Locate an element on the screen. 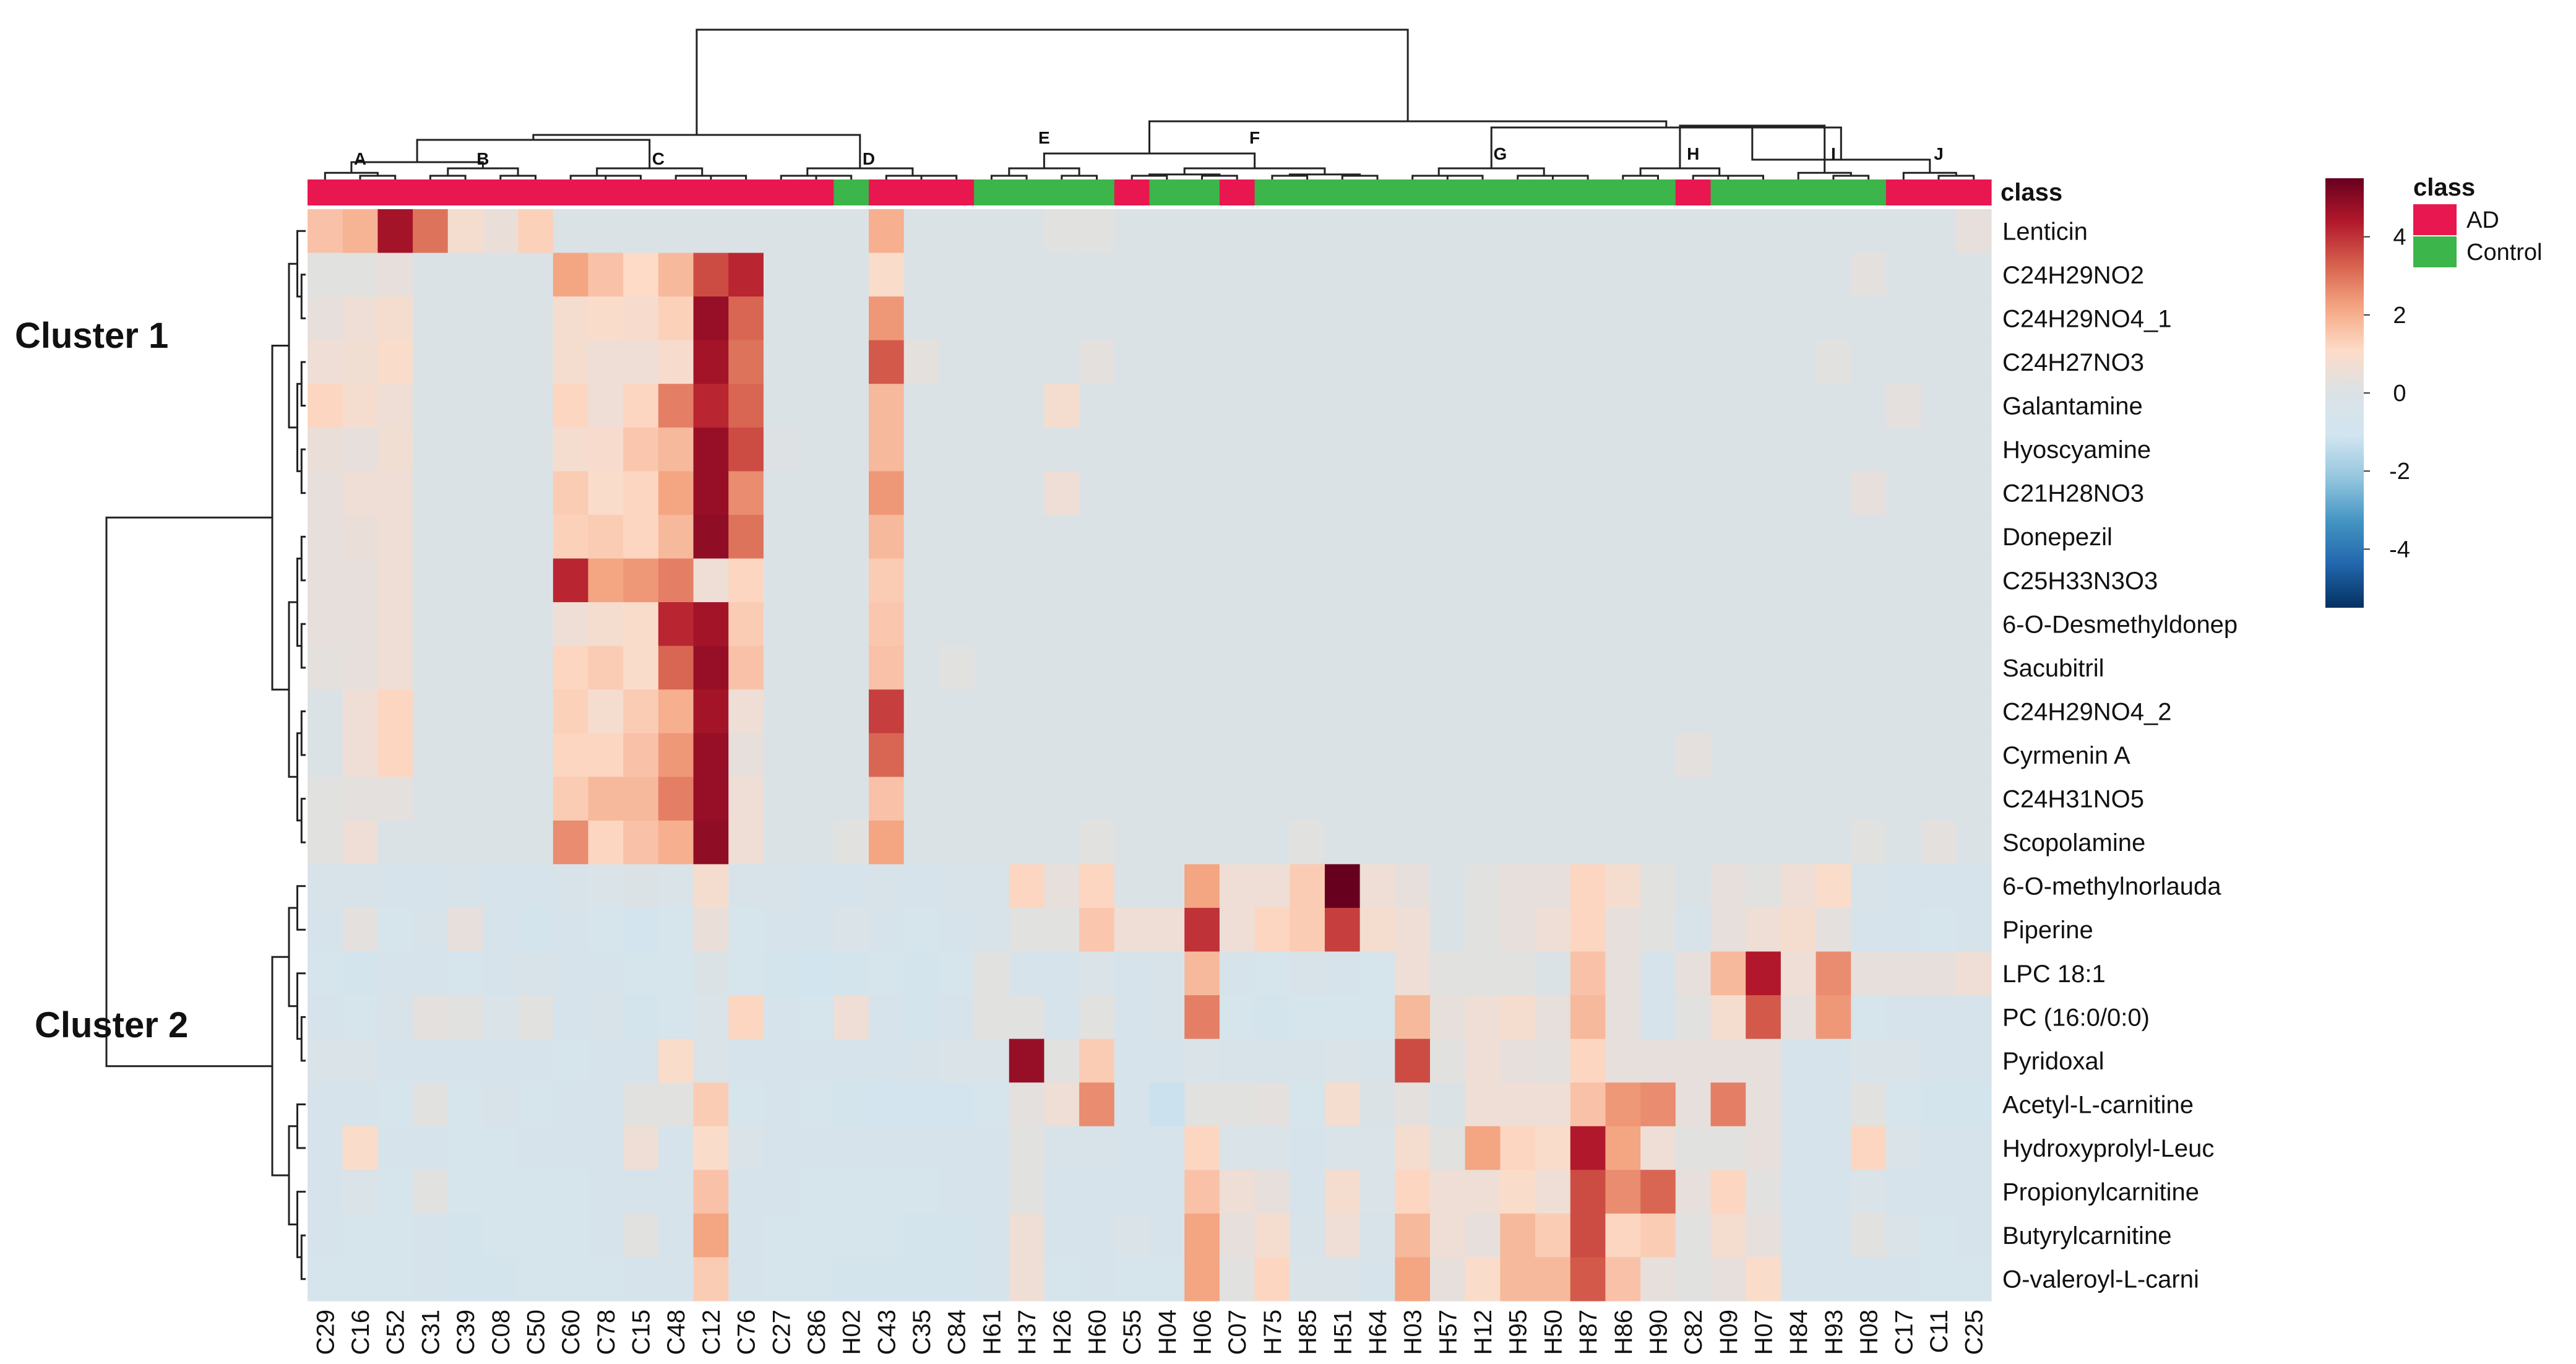 Image resolution: width=2576 pixels, height=1364 pixels. row-label: C24H29NO4_2 is located at coordinates (2087, 711).